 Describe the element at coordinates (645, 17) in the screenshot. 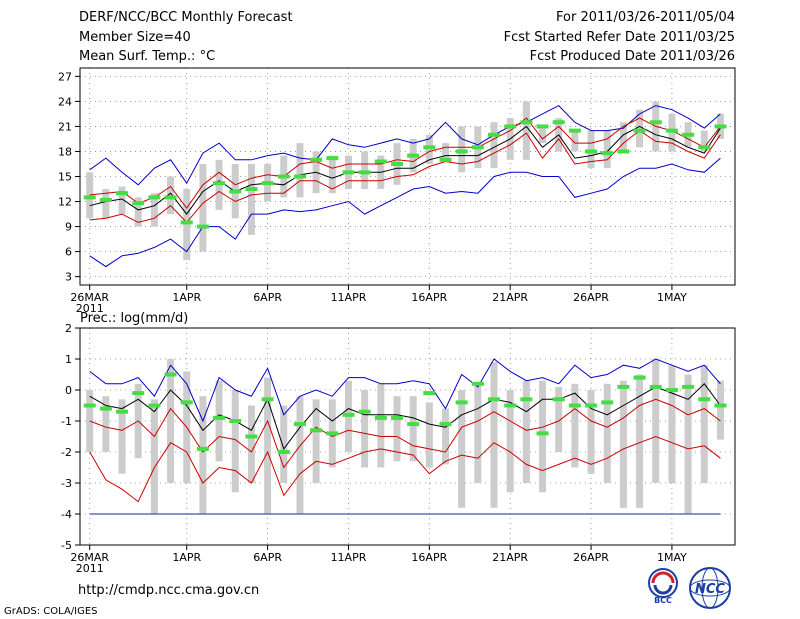

I see `forecast-period: For 2011/03/26-2011/05/04` at that location.